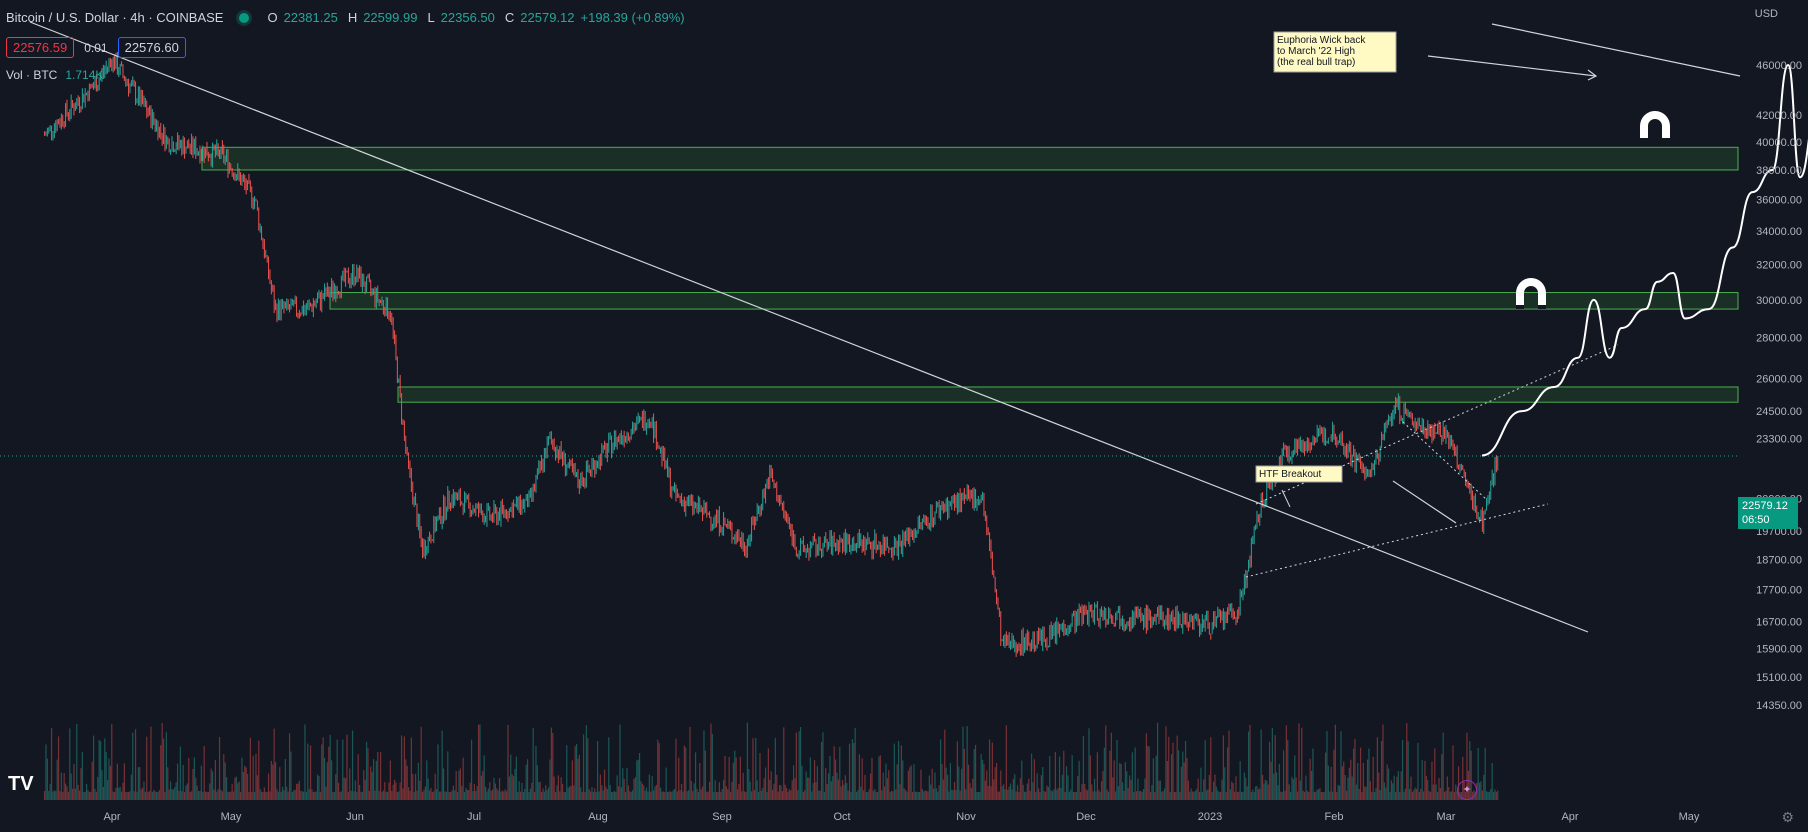 Image resolution: width=1808 pixels, height=832 pixels. What do you see at coordinates (1787, 817) in the screenshot?
I see `settings-gear-icon: ⚙` at bounding box center [1787, 817].